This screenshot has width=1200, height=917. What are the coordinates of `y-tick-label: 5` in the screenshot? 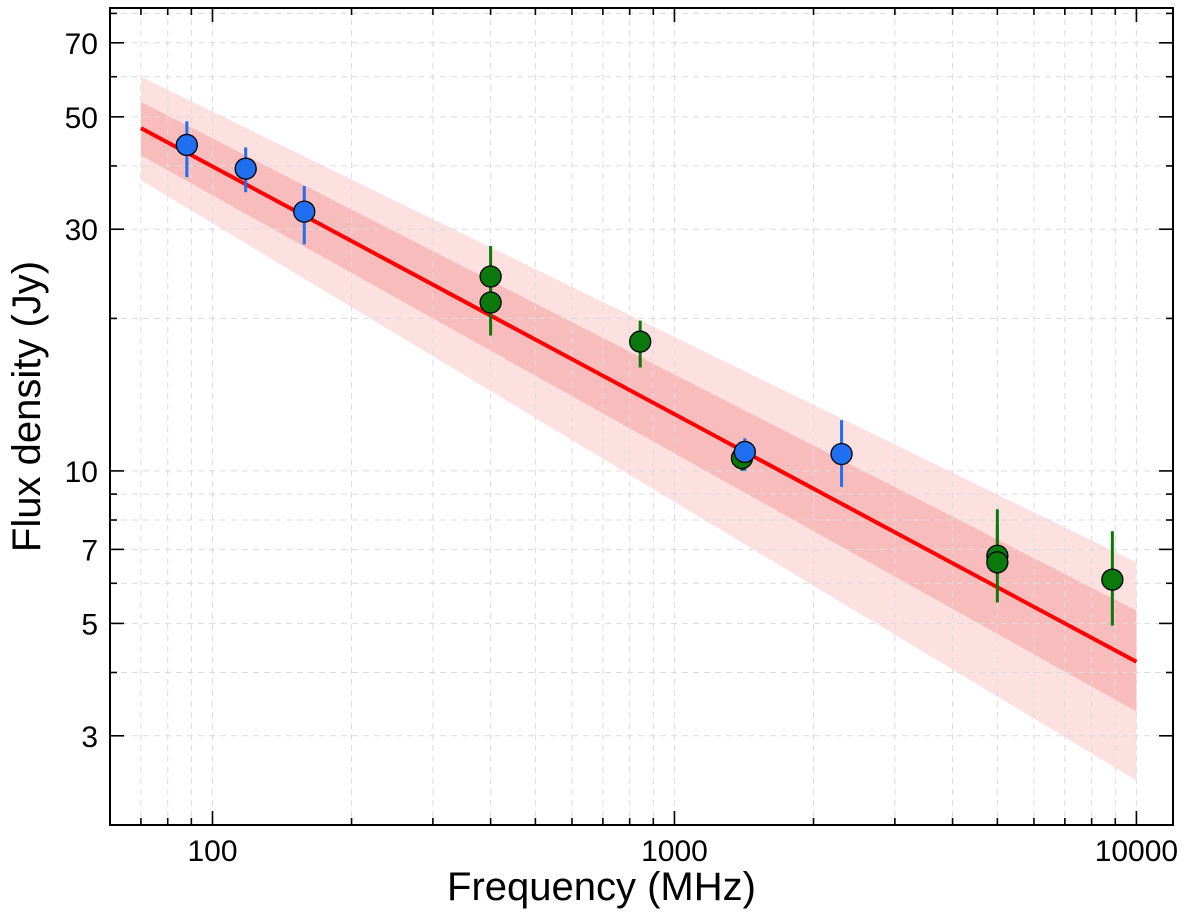 It's located at (89, 624).